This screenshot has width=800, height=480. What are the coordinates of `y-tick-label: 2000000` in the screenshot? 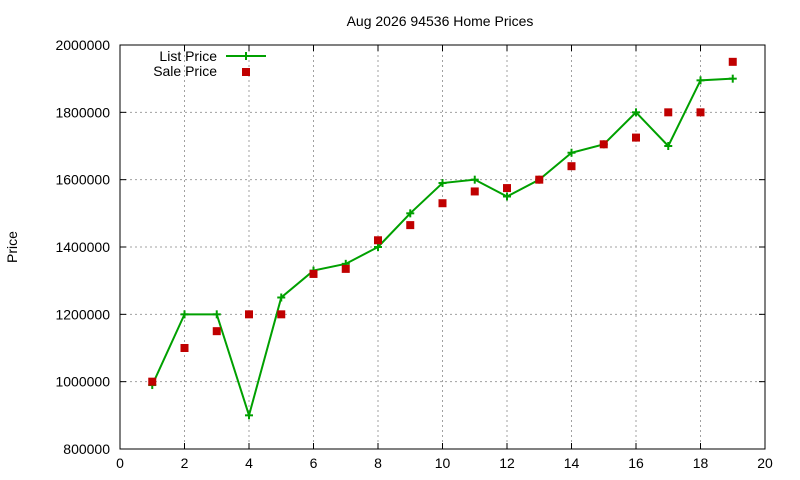 It's located at (82, 45).